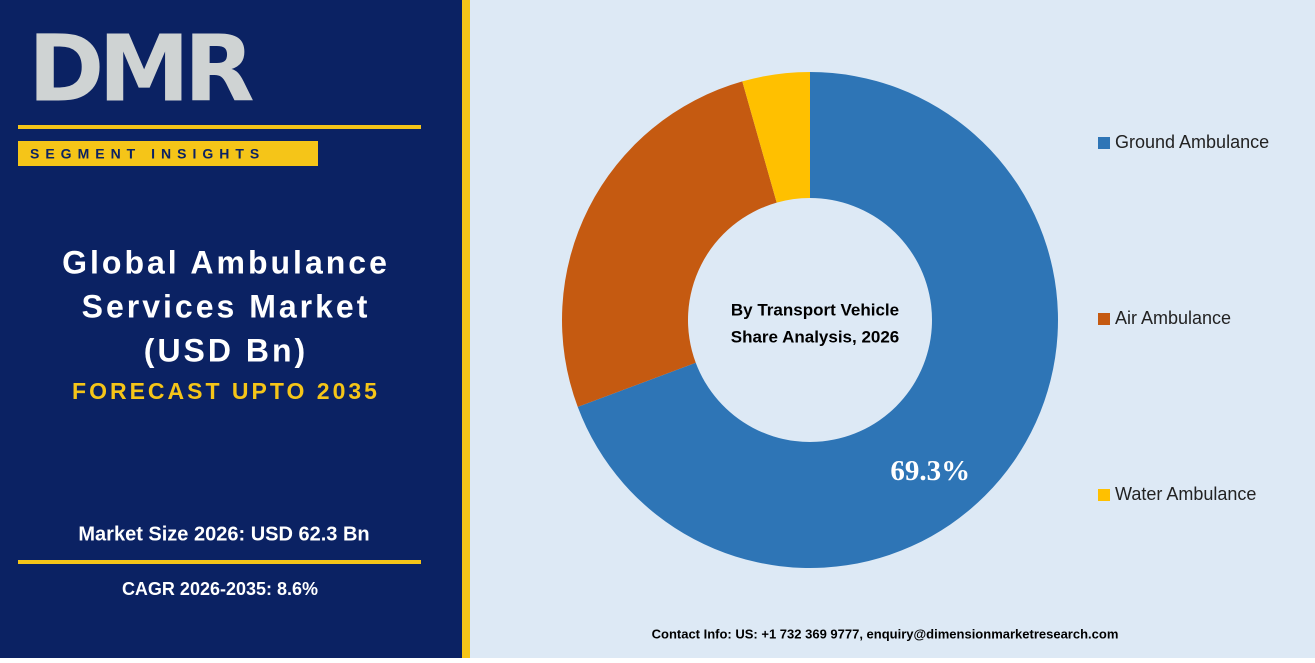  What do you see at coordinates (223, 534) in the screenshot?
I see `market-size: Market Size 2026: USD 62.3 Bn` at bounding box center [223, 534].